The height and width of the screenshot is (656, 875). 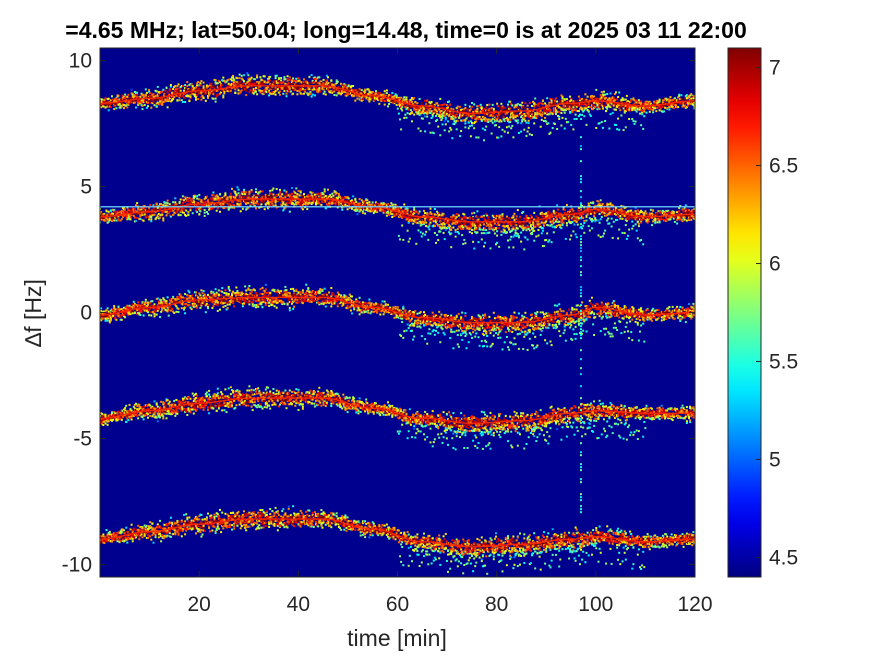 I want to click on x-tick-label: 120, so click(x=694, y=604).